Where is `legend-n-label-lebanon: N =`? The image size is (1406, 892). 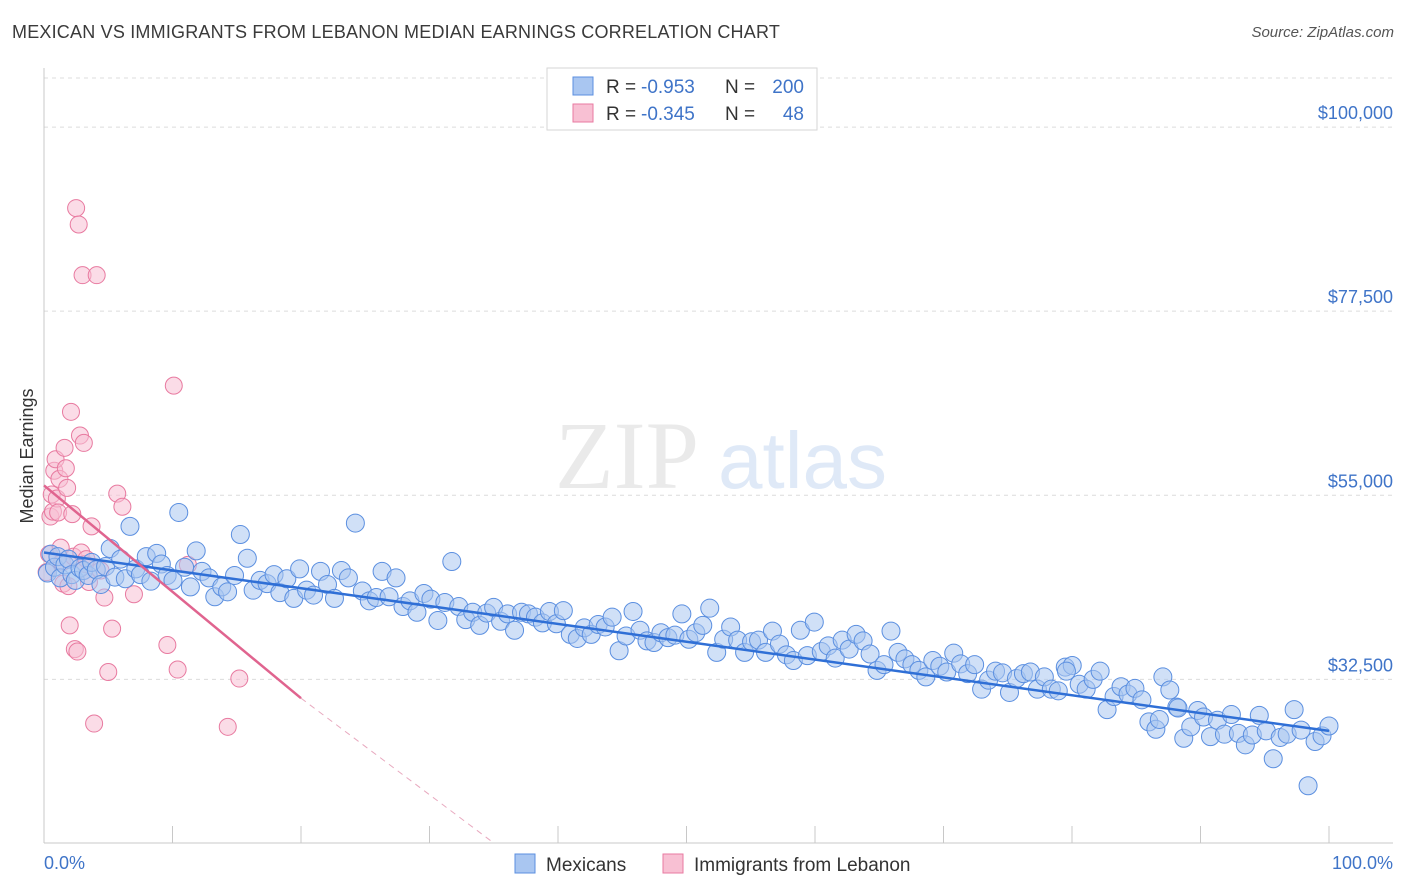
legend-n-label-lebanon: N = is located at coordinates (740, 114).